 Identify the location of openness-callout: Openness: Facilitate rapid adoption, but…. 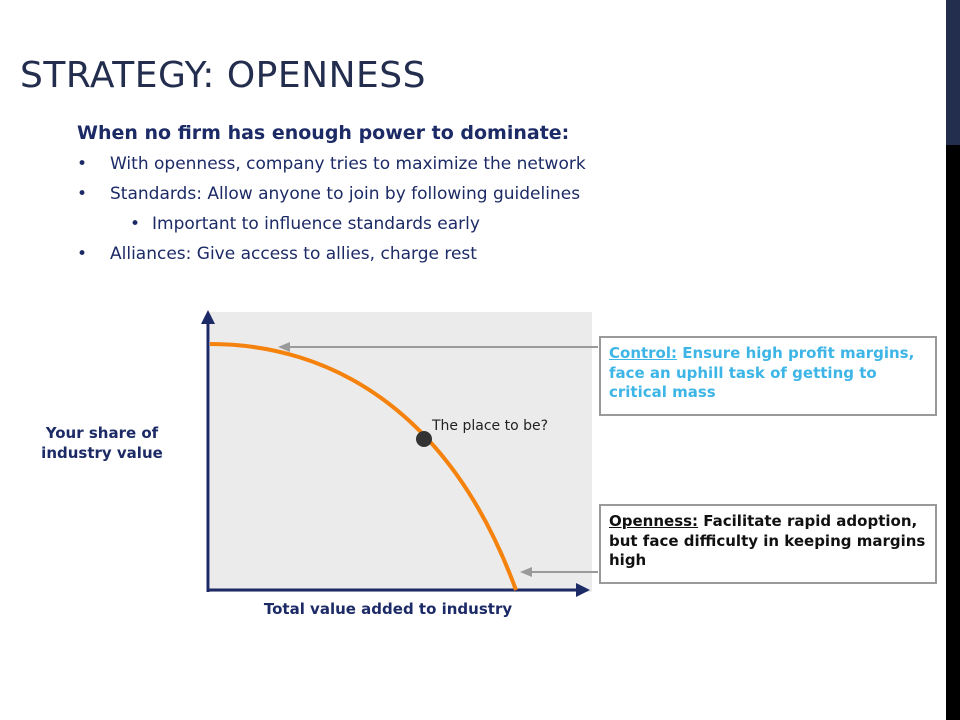
(768, 544).